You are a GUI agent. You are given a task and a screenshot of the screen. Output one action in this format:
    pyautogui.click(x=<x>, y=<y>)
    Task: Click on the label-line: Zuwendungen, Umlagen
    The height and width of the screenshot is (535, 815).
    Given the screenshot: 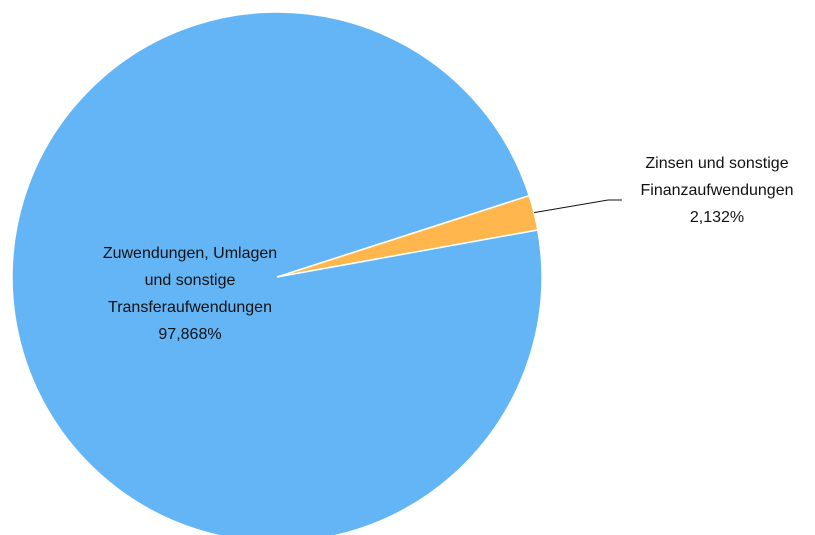 What is the action you would take?
    pyautogui.click(x=190, y=253)
    